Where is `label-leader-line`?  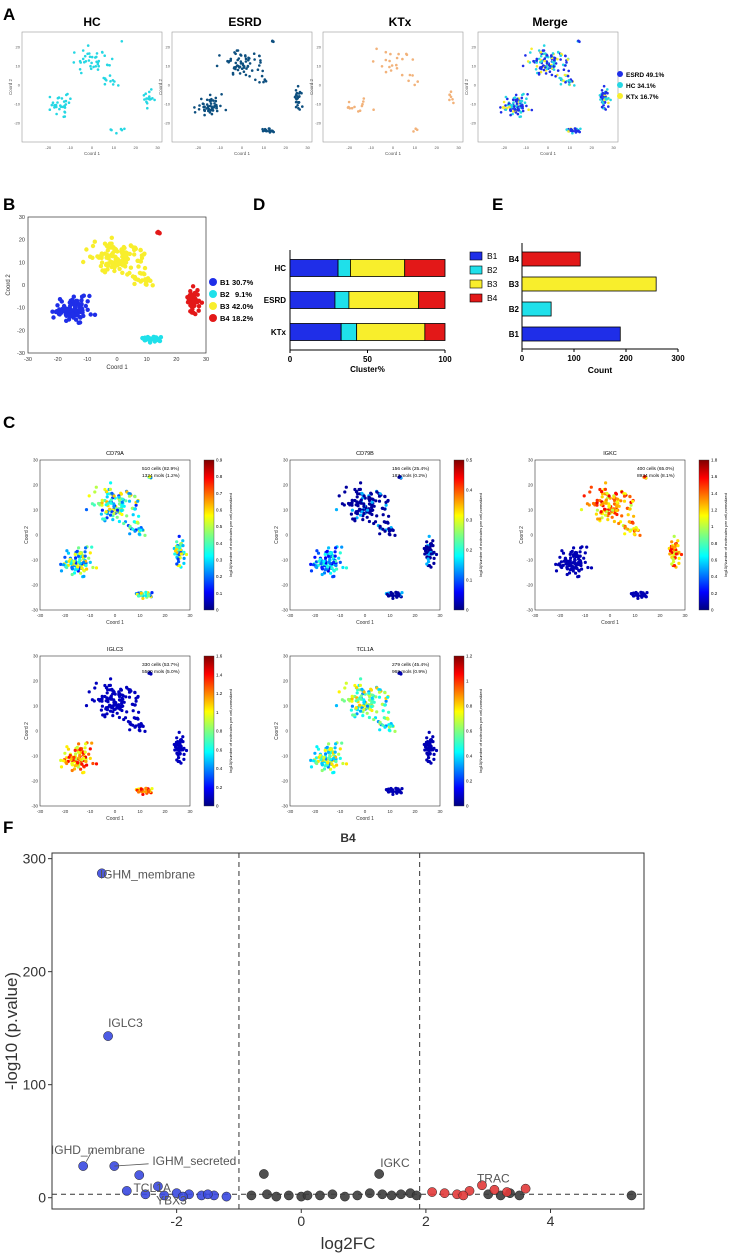
label-leader-line is located at coordinates (89, 1156).